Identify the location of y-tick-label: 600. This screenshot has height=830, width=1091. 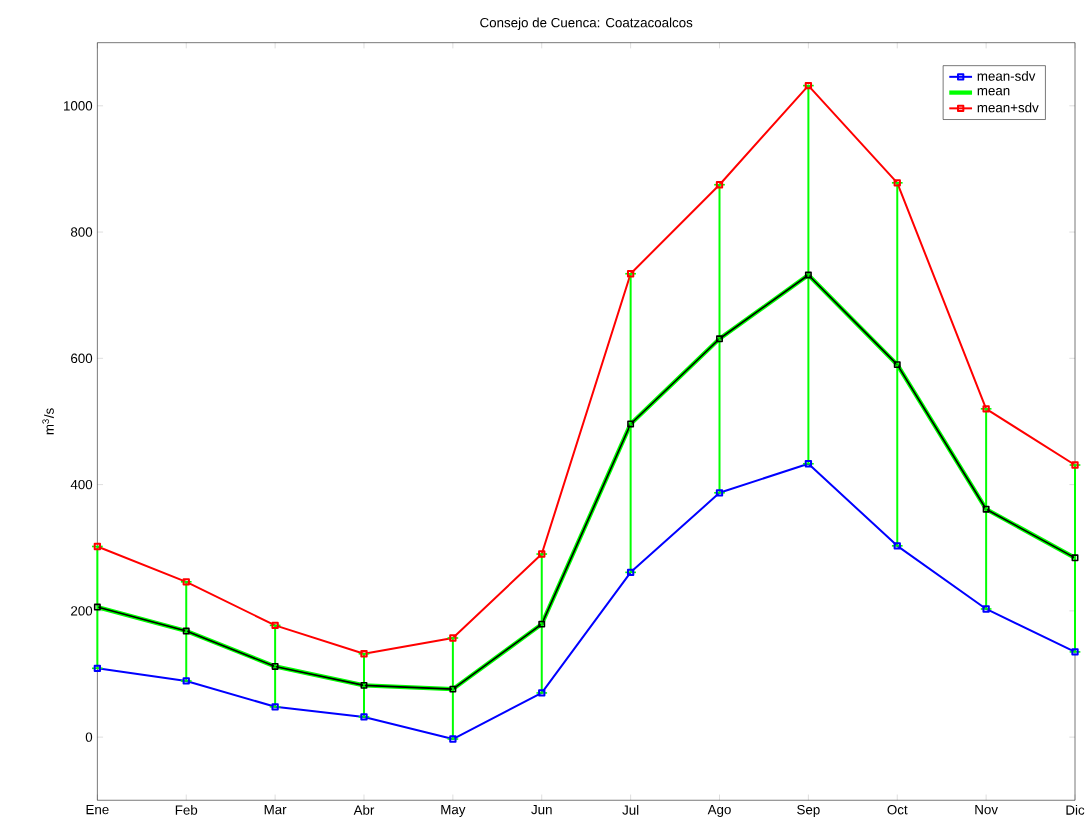
(82, 358).